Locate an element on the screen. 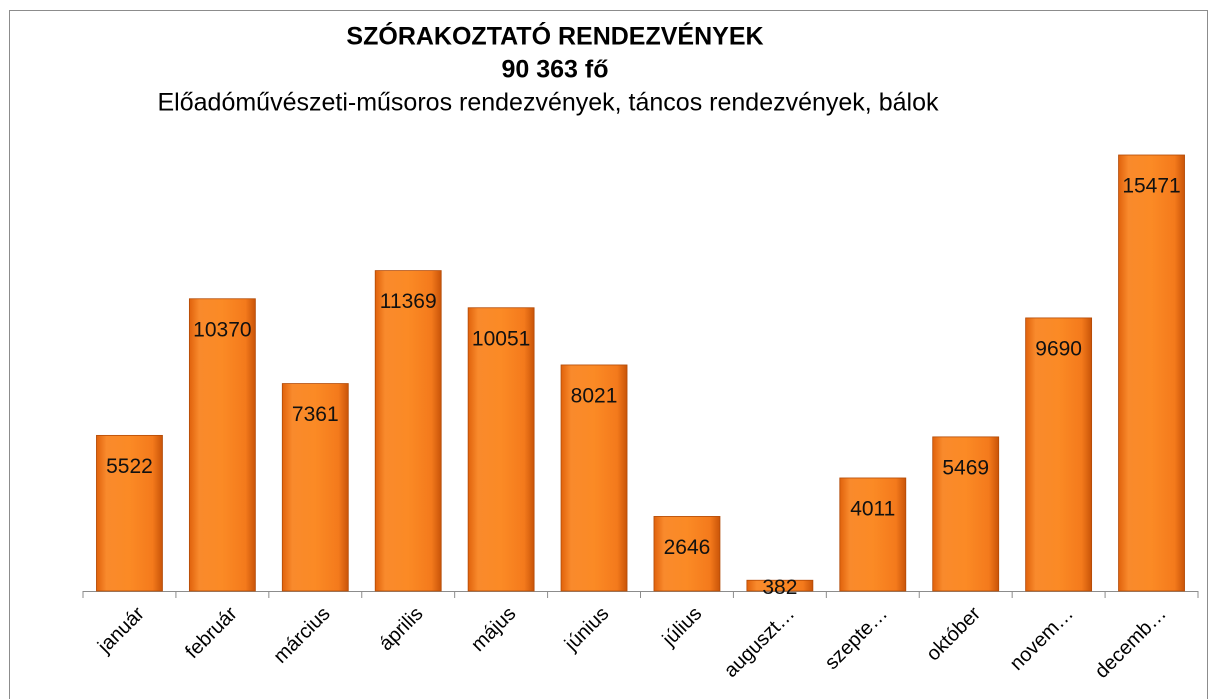 The width and height of the screenshot is (1209, 699). data-label: 5522 is located at coordinates (129, 466).